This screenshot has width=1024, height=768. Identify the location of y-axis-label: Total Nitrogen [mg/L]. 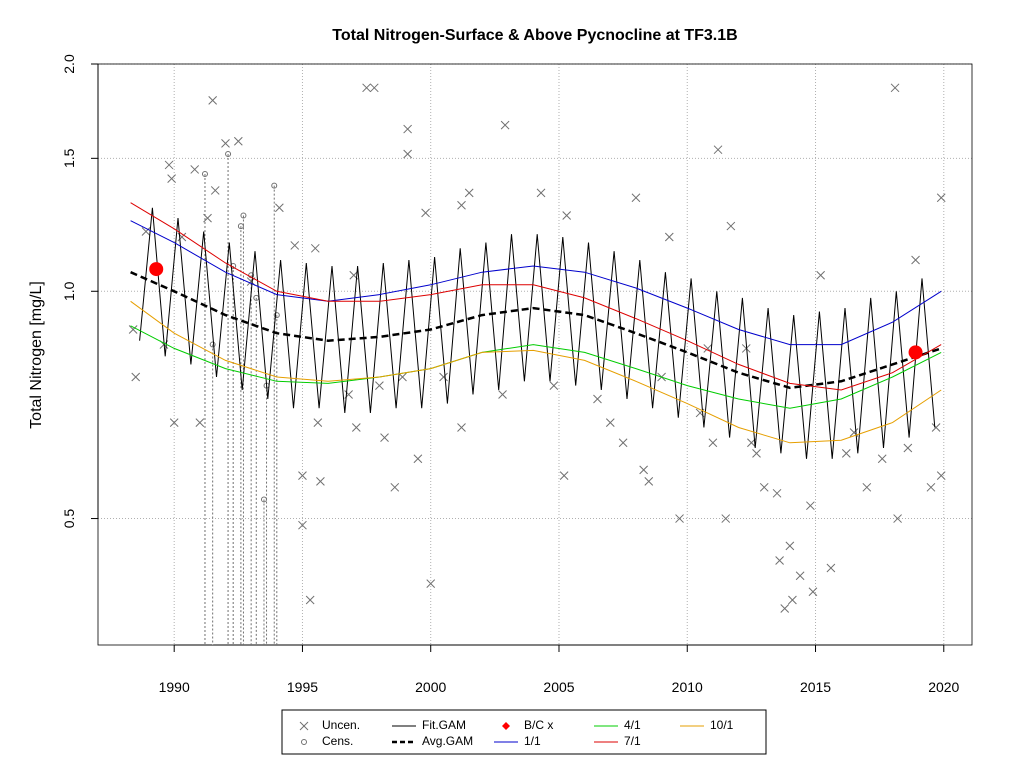
(36, 355).